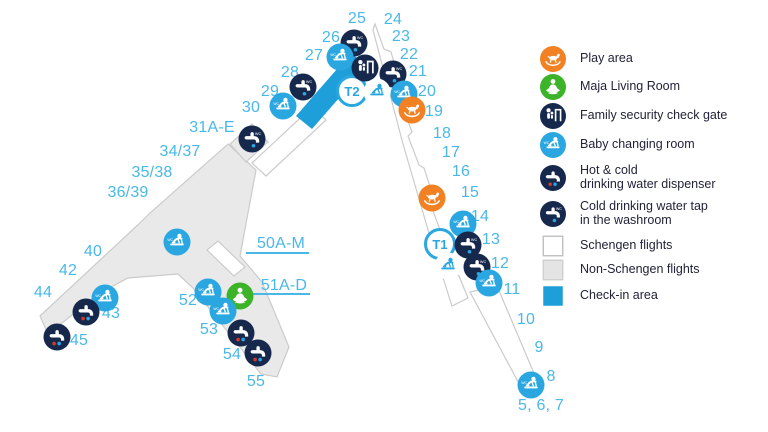 This screenshot has height=432, width=768. I want to click on square-checkin-icon, so click(553, 296).